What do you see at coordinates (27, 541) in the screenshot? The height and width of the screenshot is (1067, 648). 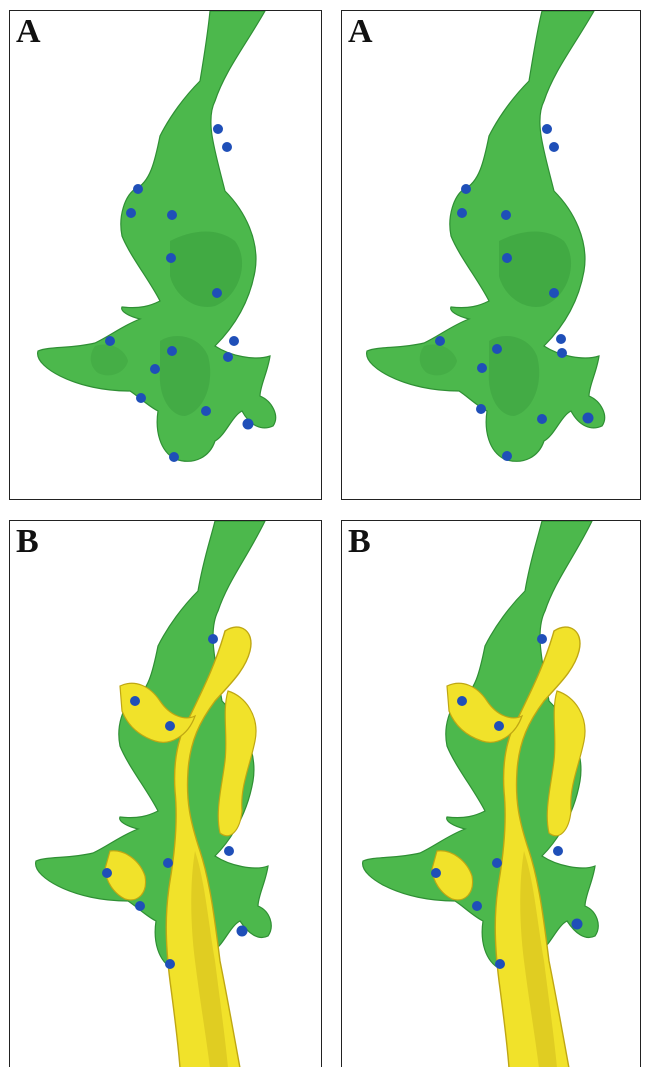 I see `panel-label-b-left: B` at bounding box center [27, 541].